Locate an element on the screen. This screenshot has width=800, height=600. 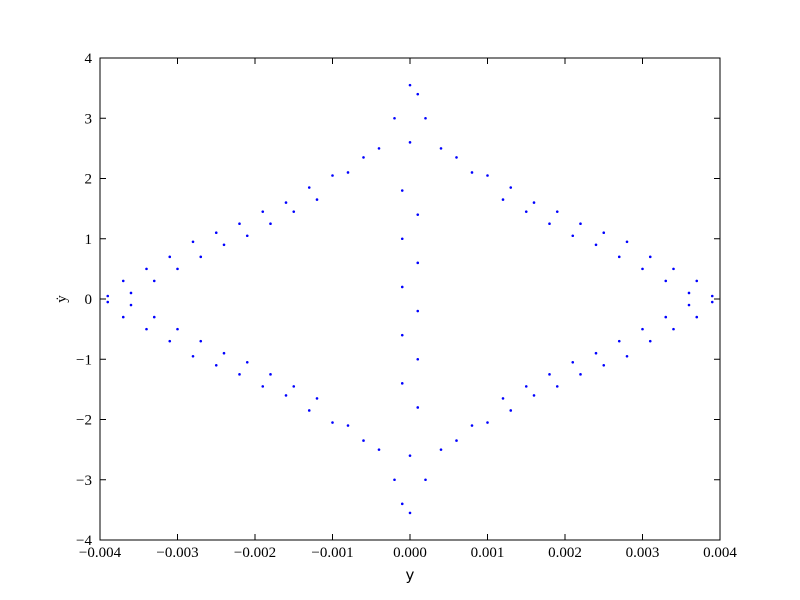
y-tick-label: 3 is located at coordinates (89, 119).